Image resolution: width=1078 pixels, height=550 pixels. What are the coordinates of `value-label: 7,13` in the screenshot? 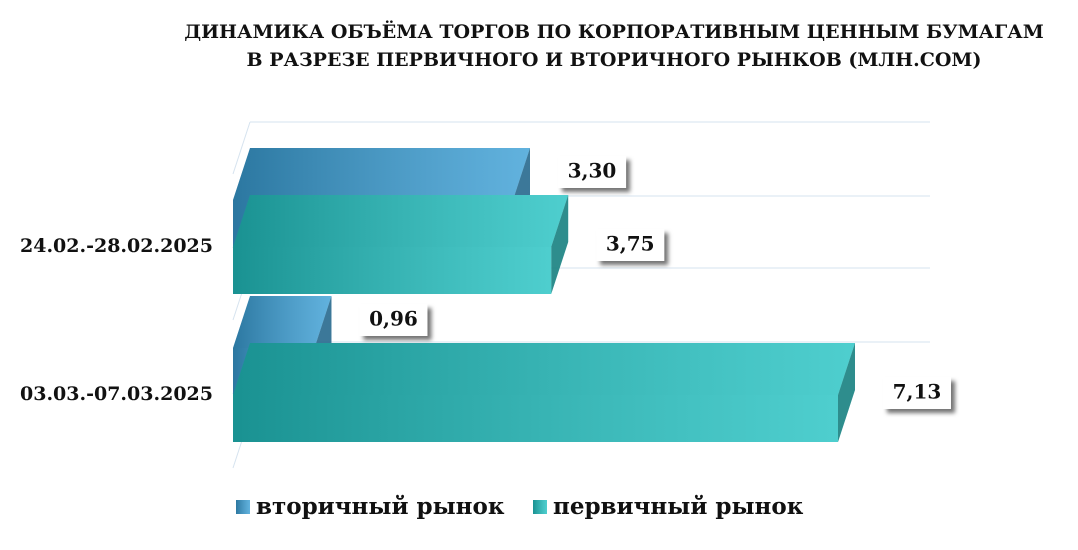 It's located at (917, 392).